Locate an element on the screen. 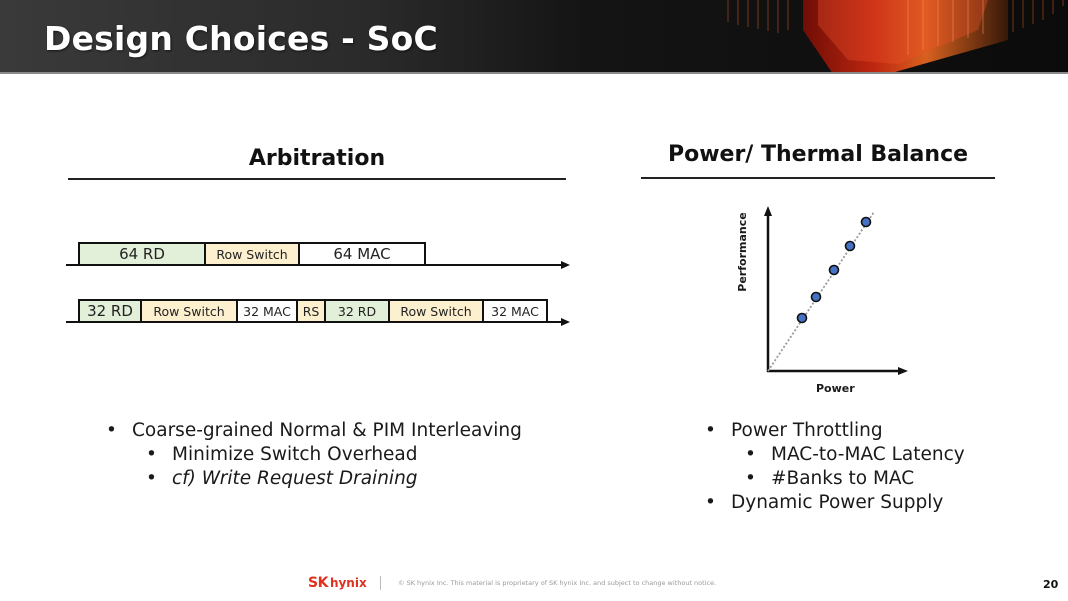 Image resolution: width=1068 pixels, height=601 pixels. block-rs: RS is located at coordinates (312, 311).